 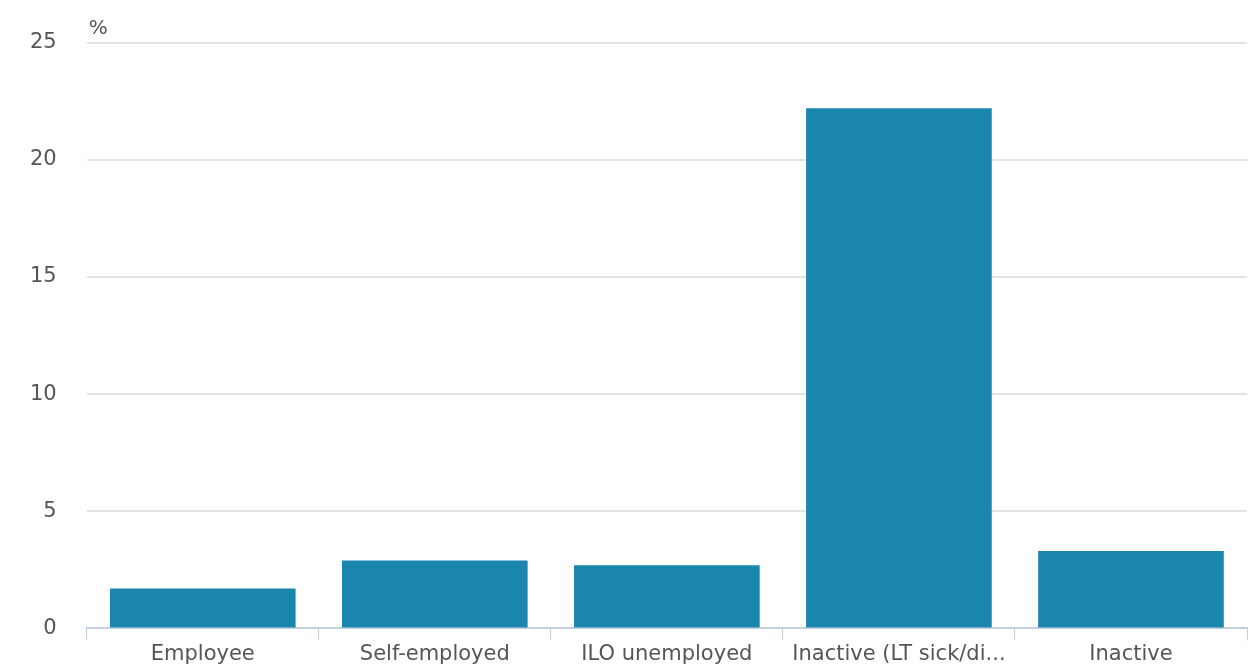 I want to click on y-axis-title: %, so click(x=98, y=26).